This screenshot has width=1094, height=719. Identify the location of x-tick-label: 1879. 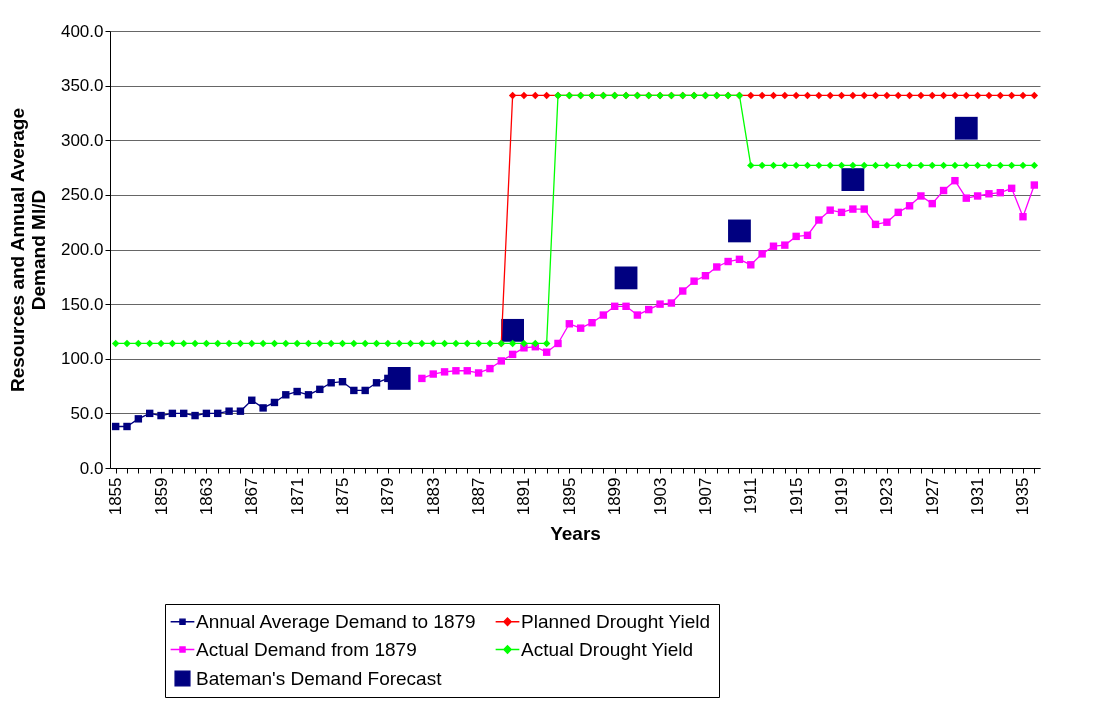
(388, 496).